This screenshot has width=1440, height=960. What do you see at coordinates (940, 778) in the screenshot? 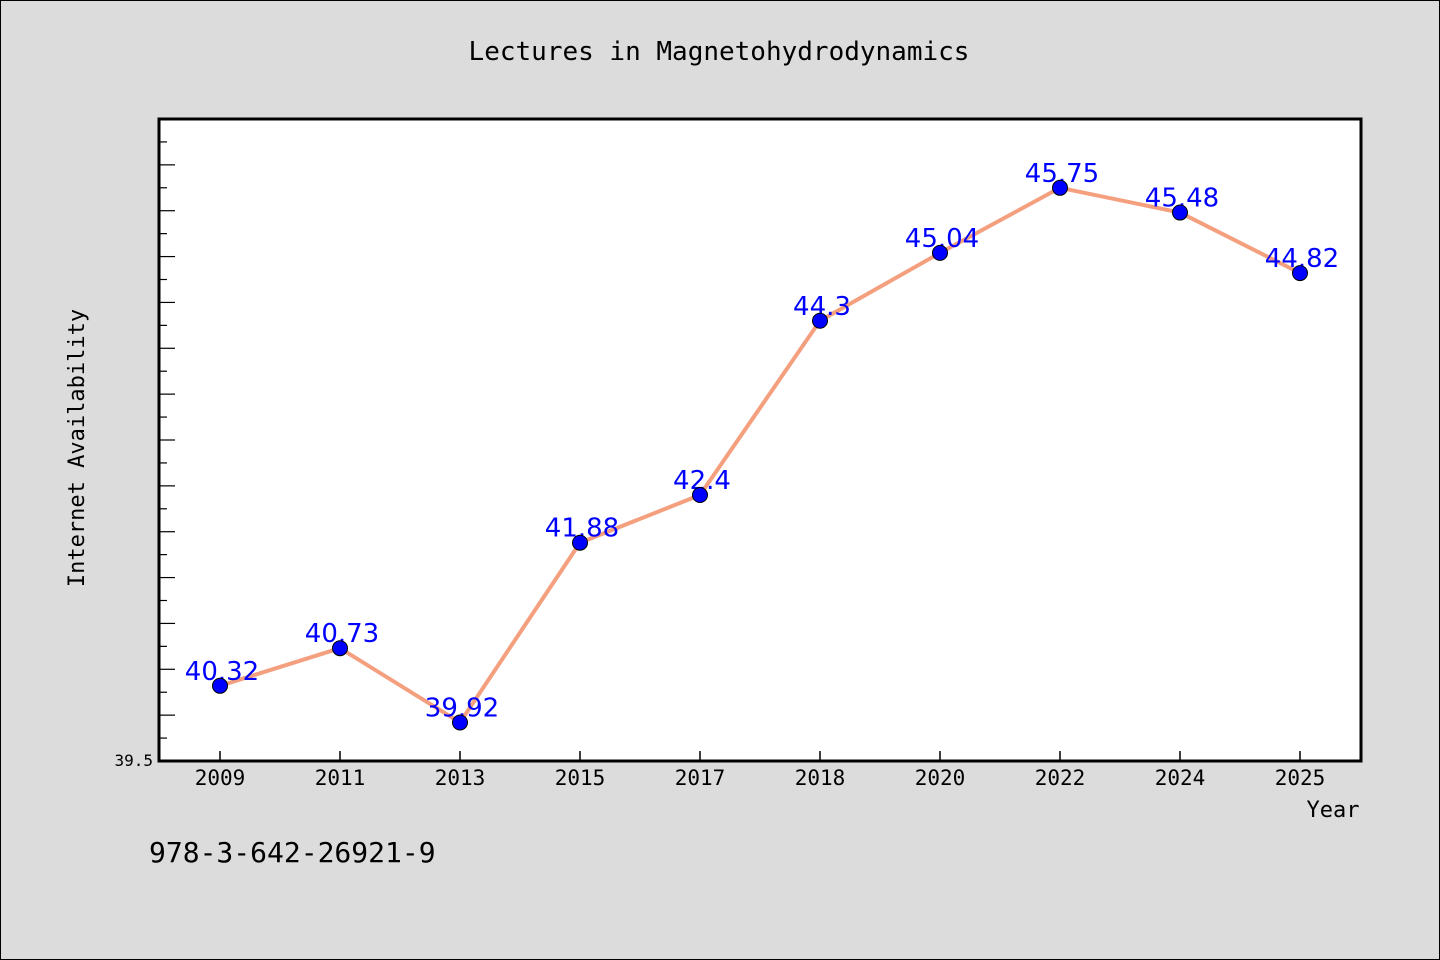
I see `x-tick-label: 2020` at bounding box center [940, 778].